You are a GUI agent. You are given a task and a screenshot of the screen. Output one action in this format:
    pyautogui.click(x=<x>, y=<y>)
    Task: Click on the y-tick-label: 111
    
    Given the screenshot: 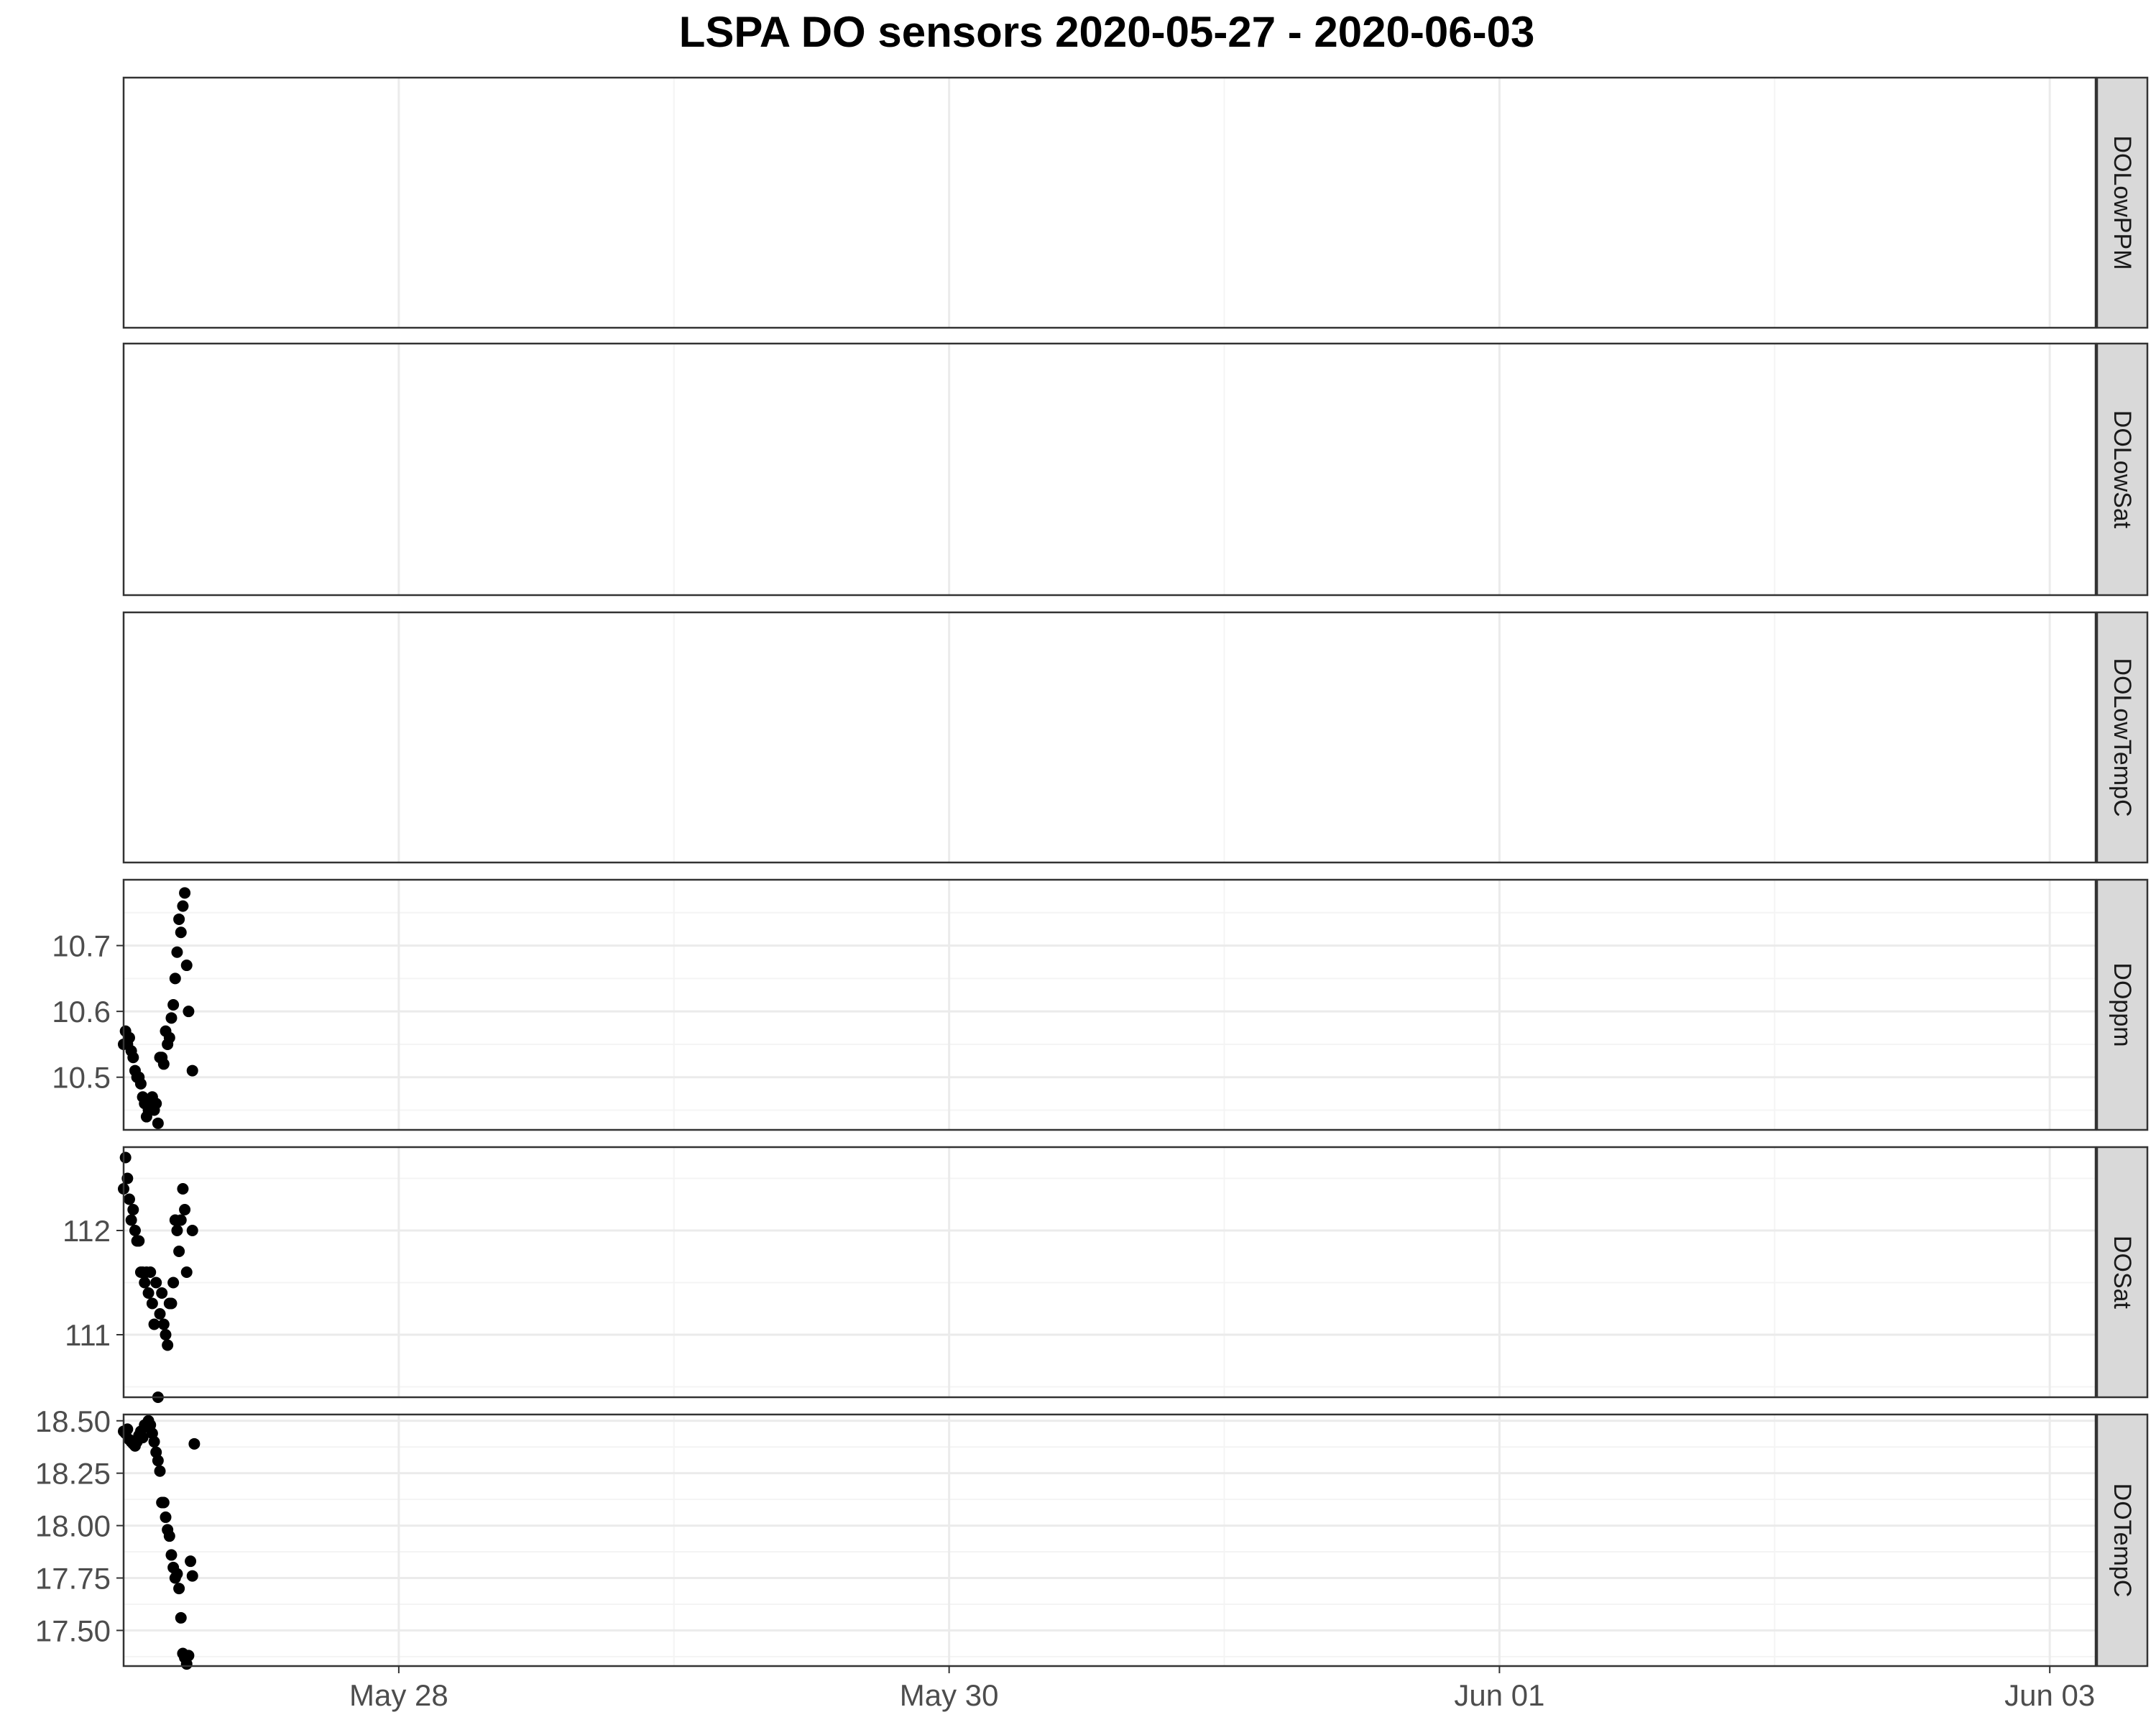 What is the action you would take?
    pyautogui.click(x=88, y=1335)
    